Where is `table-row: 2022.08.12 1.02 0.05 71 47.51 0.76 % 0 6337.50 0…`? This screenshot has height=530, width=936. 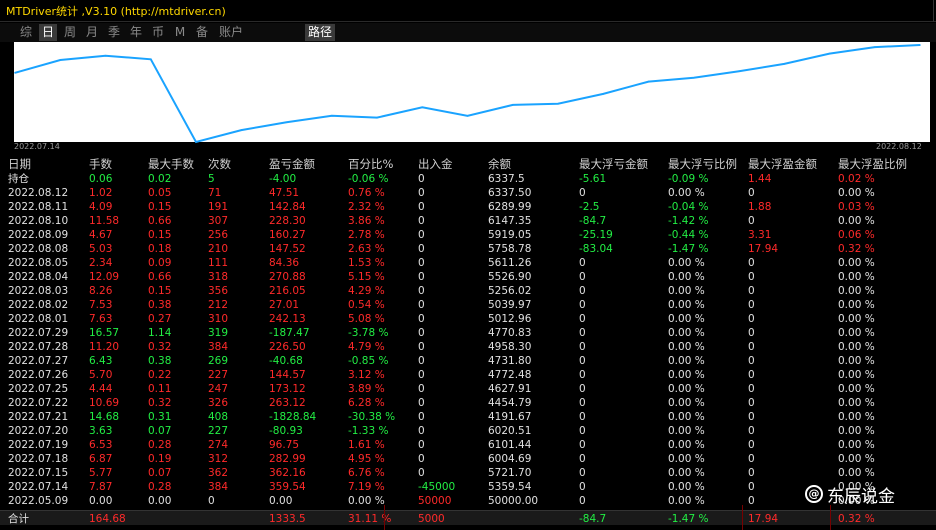 table-row: 2022.08.12 1.02 0.05 71 47.51 0.76 % 0 6337.50 0… is located at coordinates (468, 193).